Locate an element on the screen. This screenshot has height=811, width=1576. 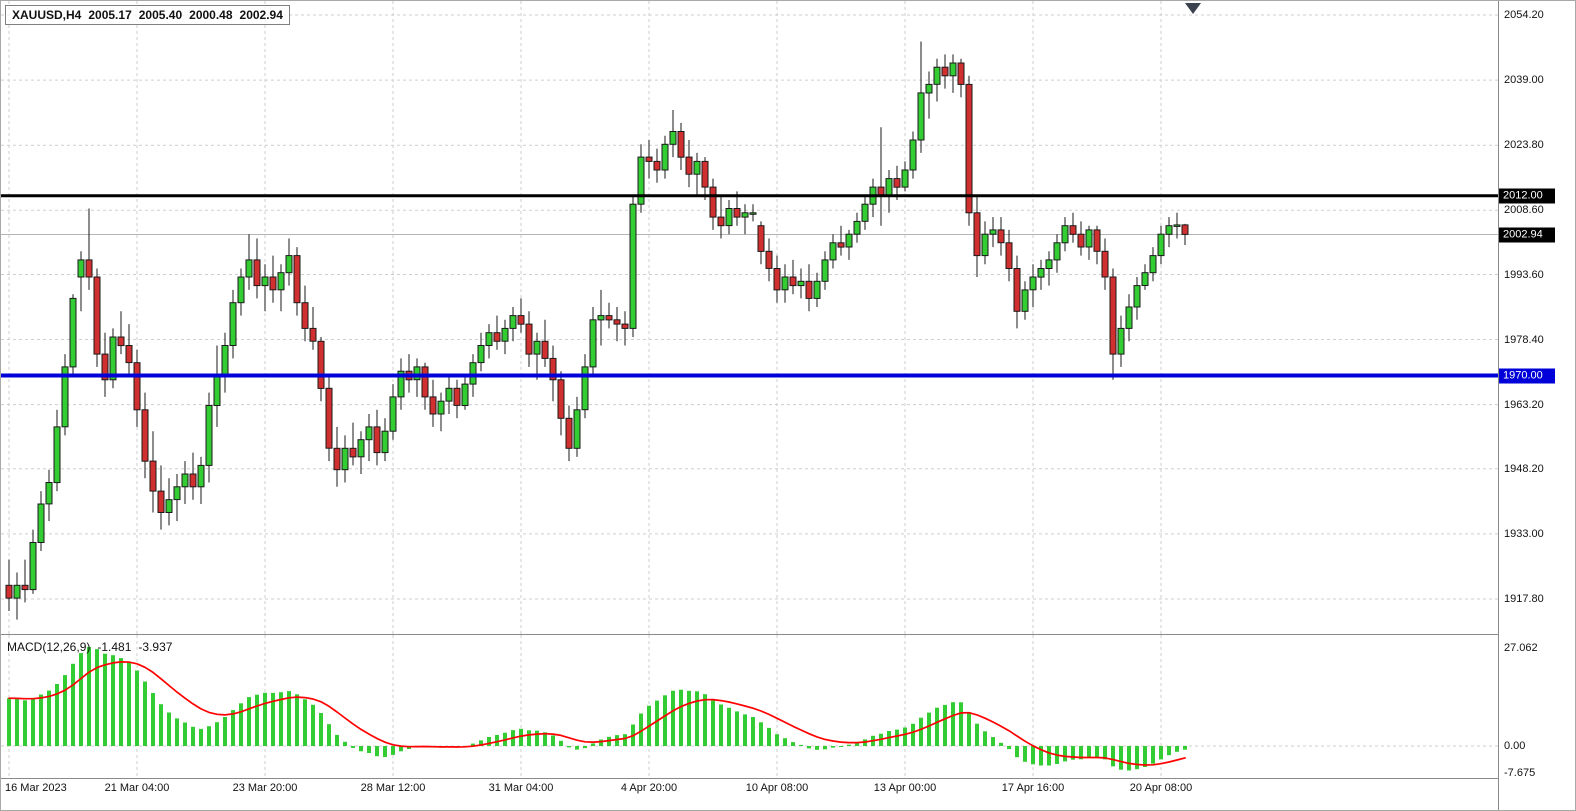
macd-name-label: MACD(12,26,9) is located at coordinates (49, 647).